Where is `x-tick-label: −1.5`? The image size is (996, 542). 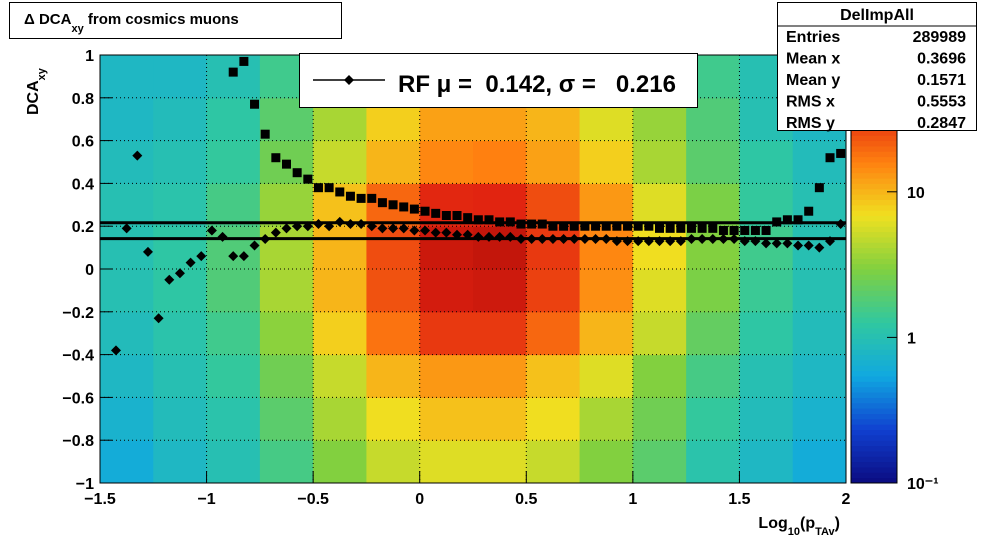
x-tick-label: −1.5 is located at coordinates (100, 499).